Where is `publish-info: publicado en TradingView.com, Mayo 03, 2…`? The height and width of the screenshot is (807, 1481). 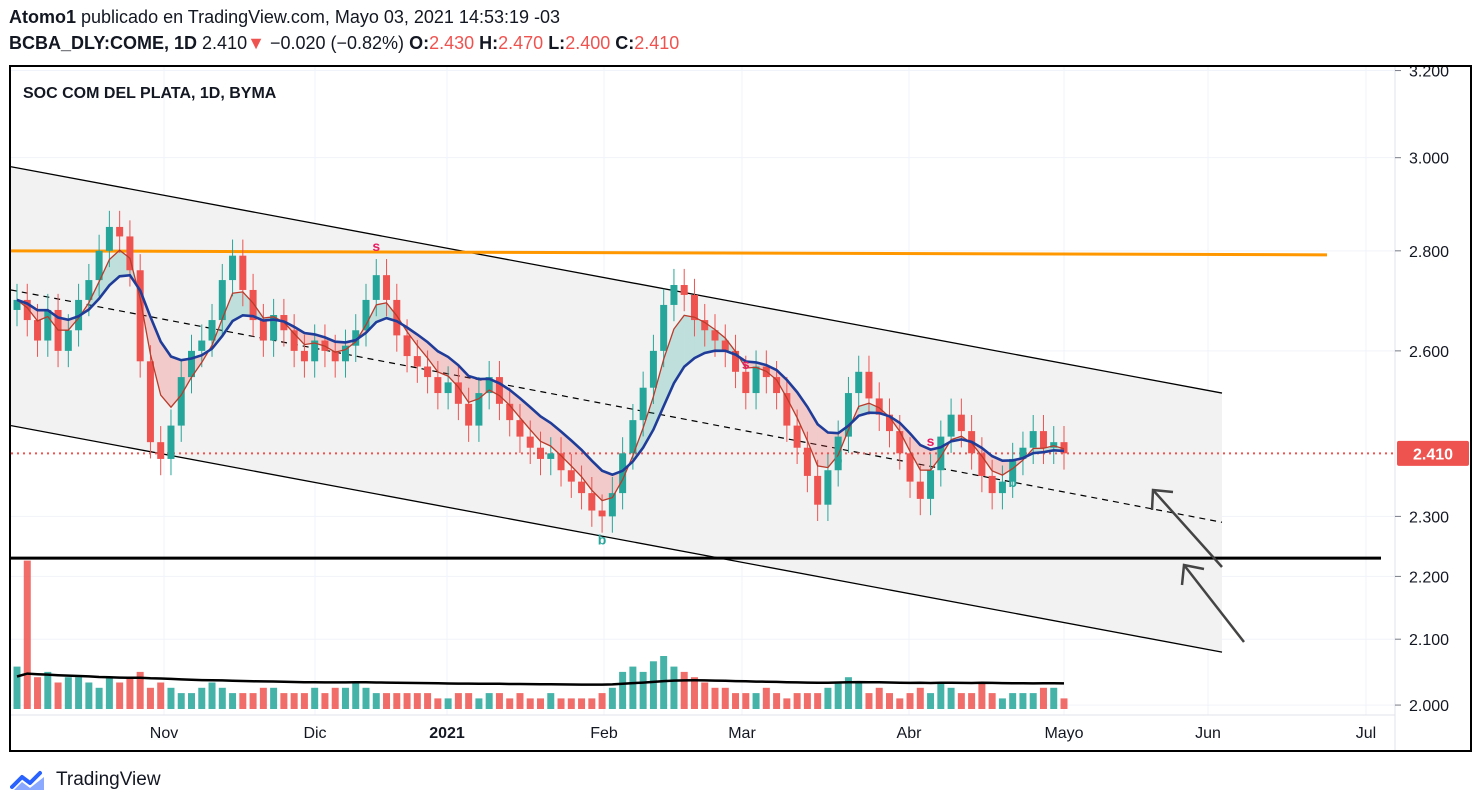
publish-info: publicado en TradingView.com, Mayo 03, 2… is located at coordinates (321, 17).